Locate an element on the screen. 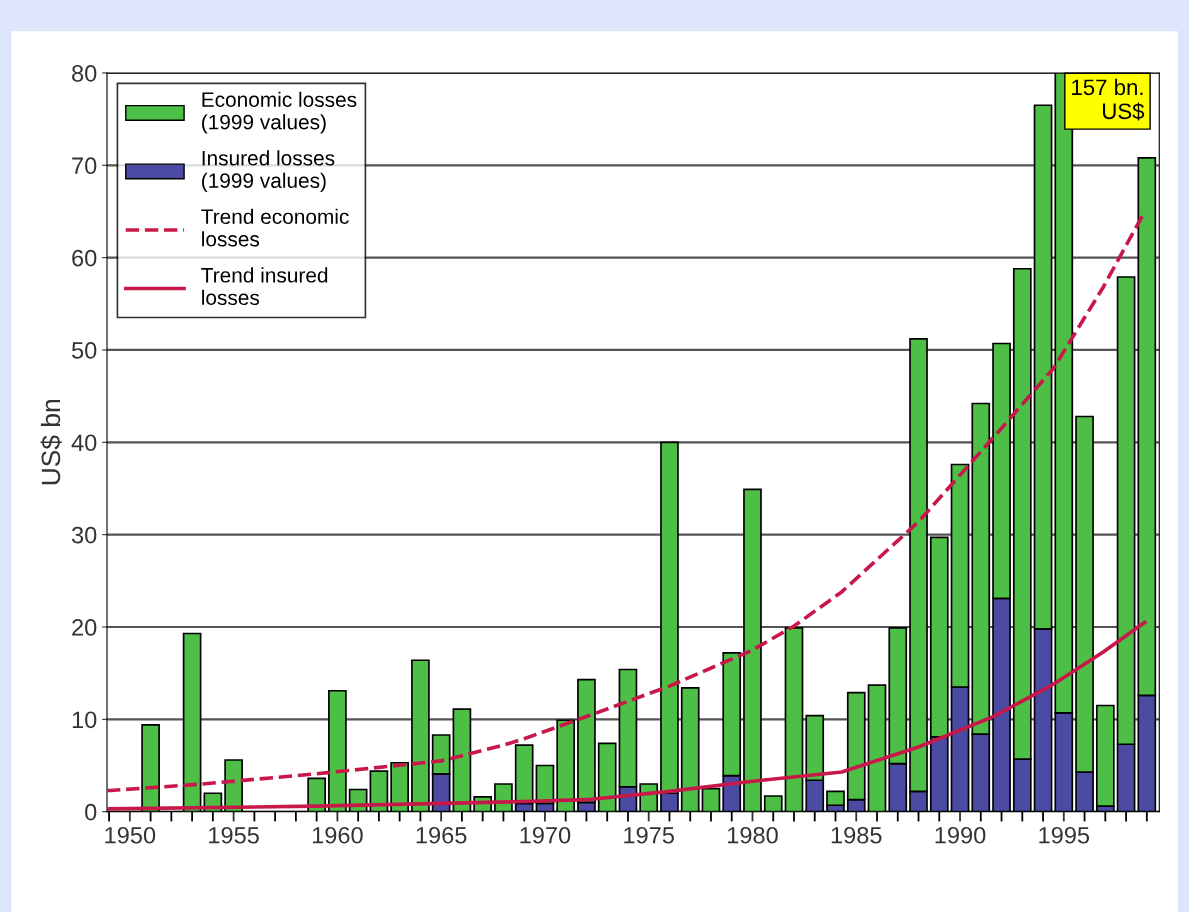 The width and height of the screenshot is (1189, 912). y-tick-label: 40 is located at coordinates (84, 443).